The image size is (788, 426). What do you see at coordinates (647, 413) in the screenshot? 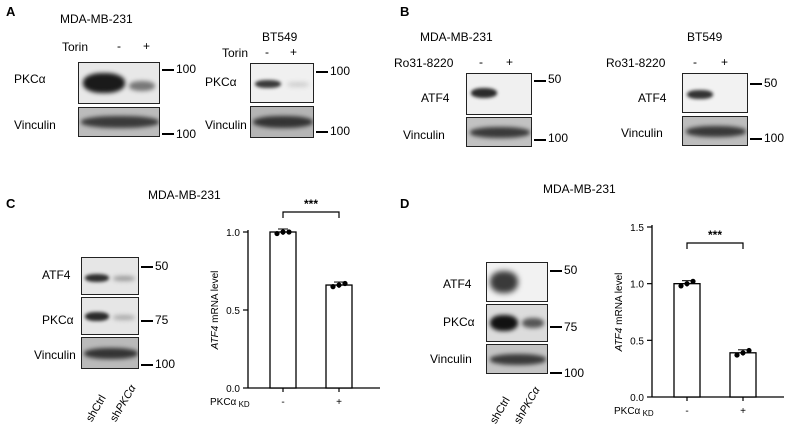
I see `d-xgroup-sub: KD` at bounding box center [647, 413].